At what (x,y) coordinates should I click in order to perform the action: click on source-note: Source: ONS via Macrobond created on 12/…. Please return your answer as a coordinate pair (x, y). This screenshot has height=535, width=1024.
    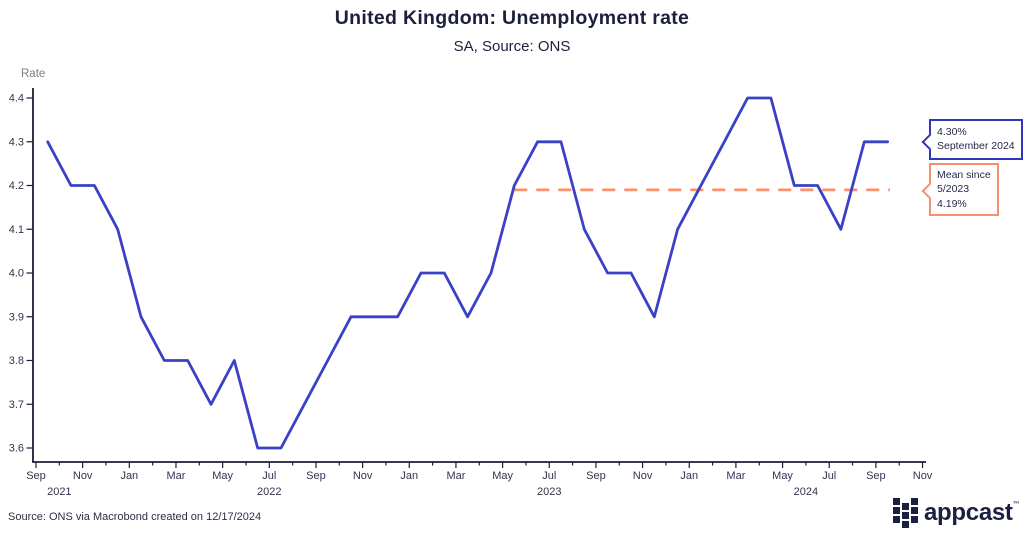
    Looking at the image, I should click on (135, 517).